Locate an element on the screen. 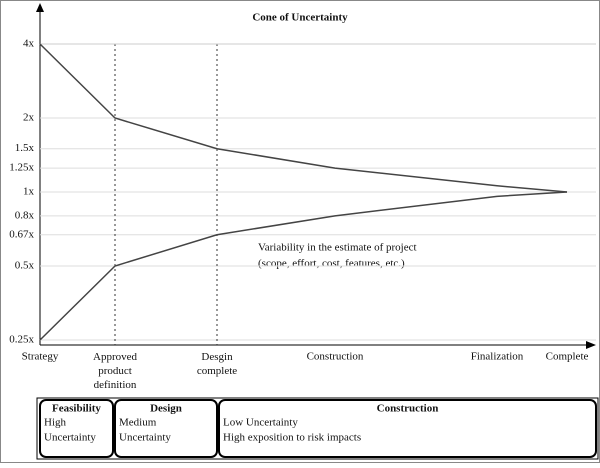  y-tick-label: 0.8x is located at coordinates (25, 215).